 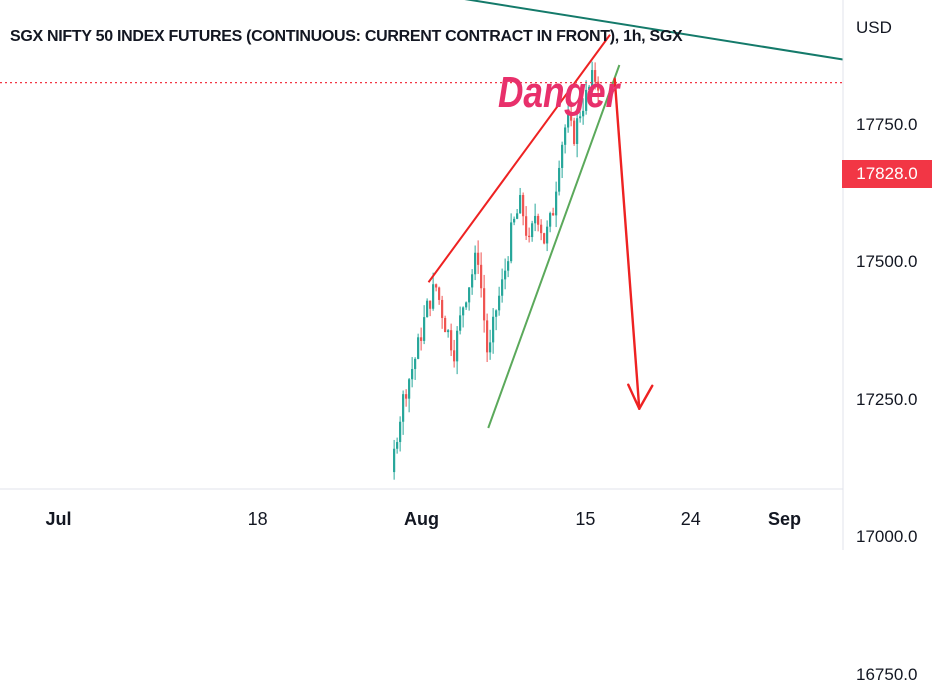 I want to click on time-tick-label: Jul, so click(x=58, y=519).